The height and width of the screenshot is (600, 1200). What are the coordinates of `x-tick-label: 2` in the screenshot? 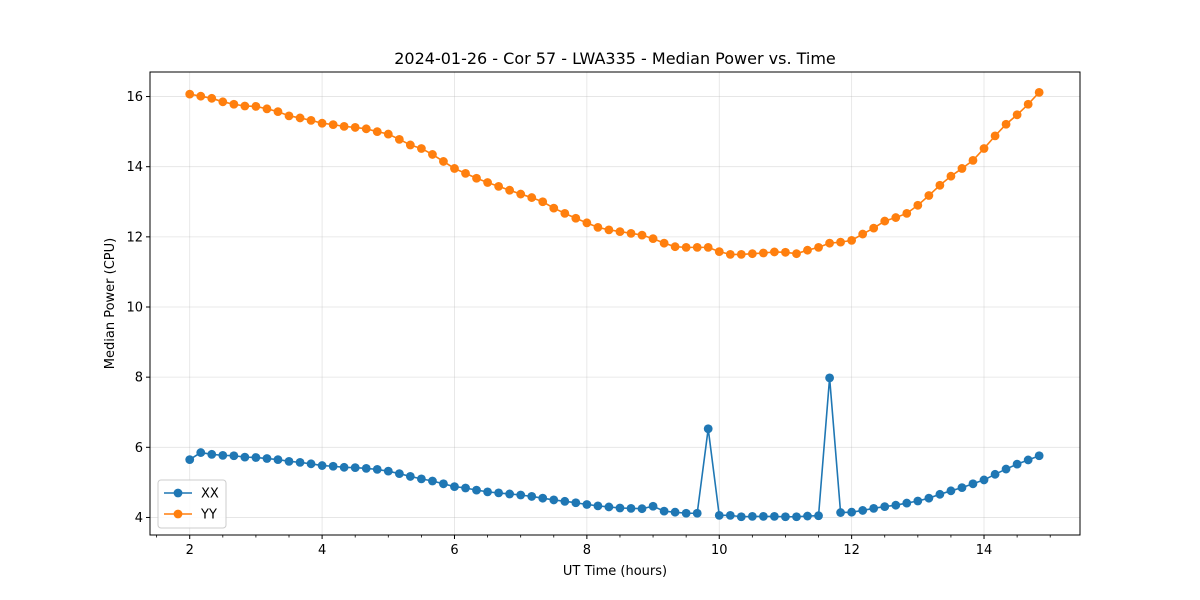 It's located at (190, 550).